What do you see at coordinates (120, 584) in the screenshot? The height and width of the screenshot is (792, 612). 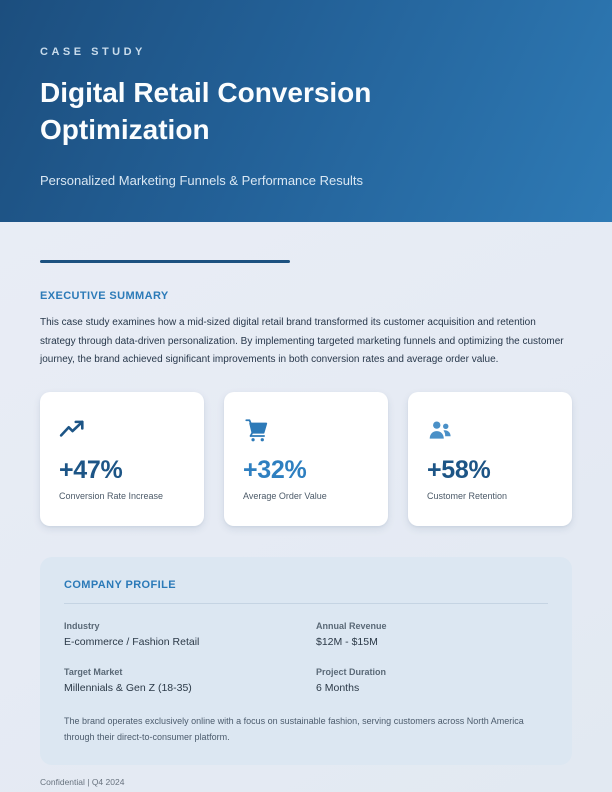 I see `company-profile-heading: COMPANY PROFILE` at bounding box center [120, 584].